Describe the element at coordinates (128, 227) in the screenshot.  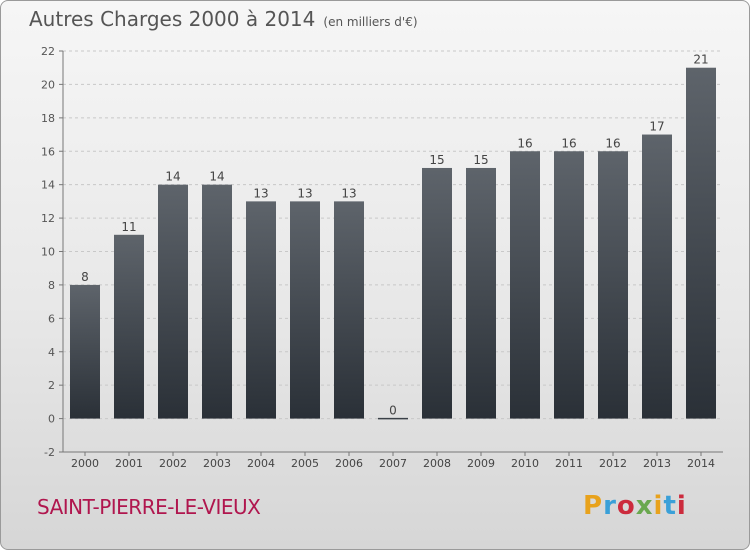
I see `value-label: 11` at that location.